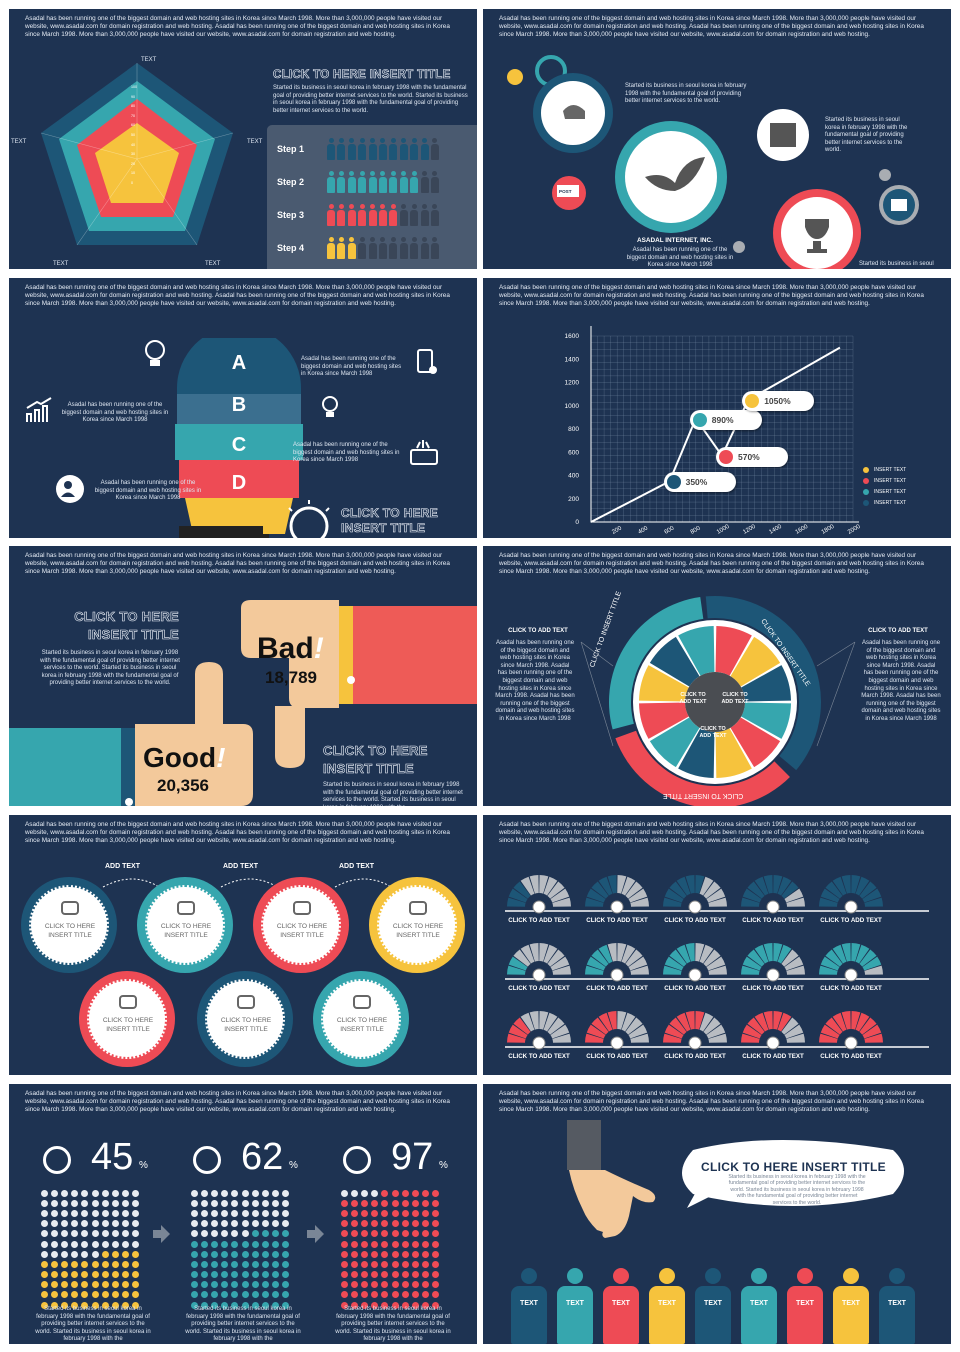  I want to click on person-label: TEXT, so click(713, 1303).